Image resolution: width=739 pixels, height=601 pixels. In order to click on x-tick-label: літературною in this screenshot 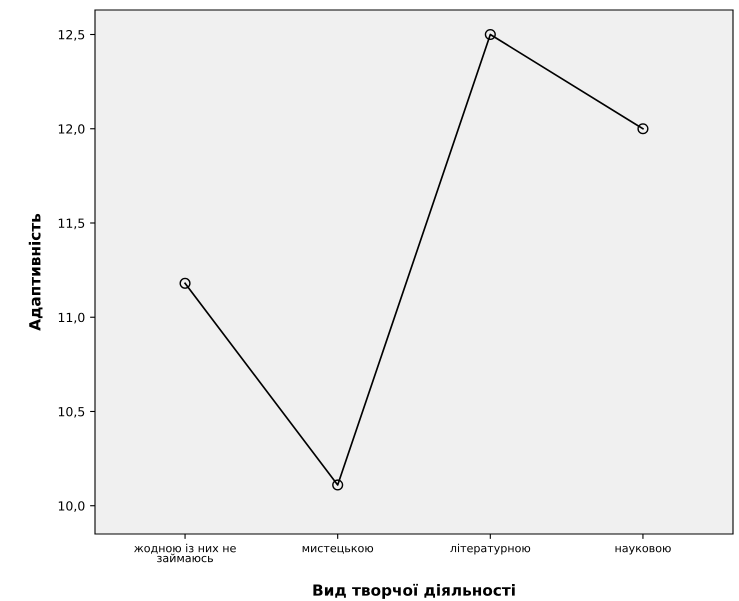, I will do `click(490, 549)`.